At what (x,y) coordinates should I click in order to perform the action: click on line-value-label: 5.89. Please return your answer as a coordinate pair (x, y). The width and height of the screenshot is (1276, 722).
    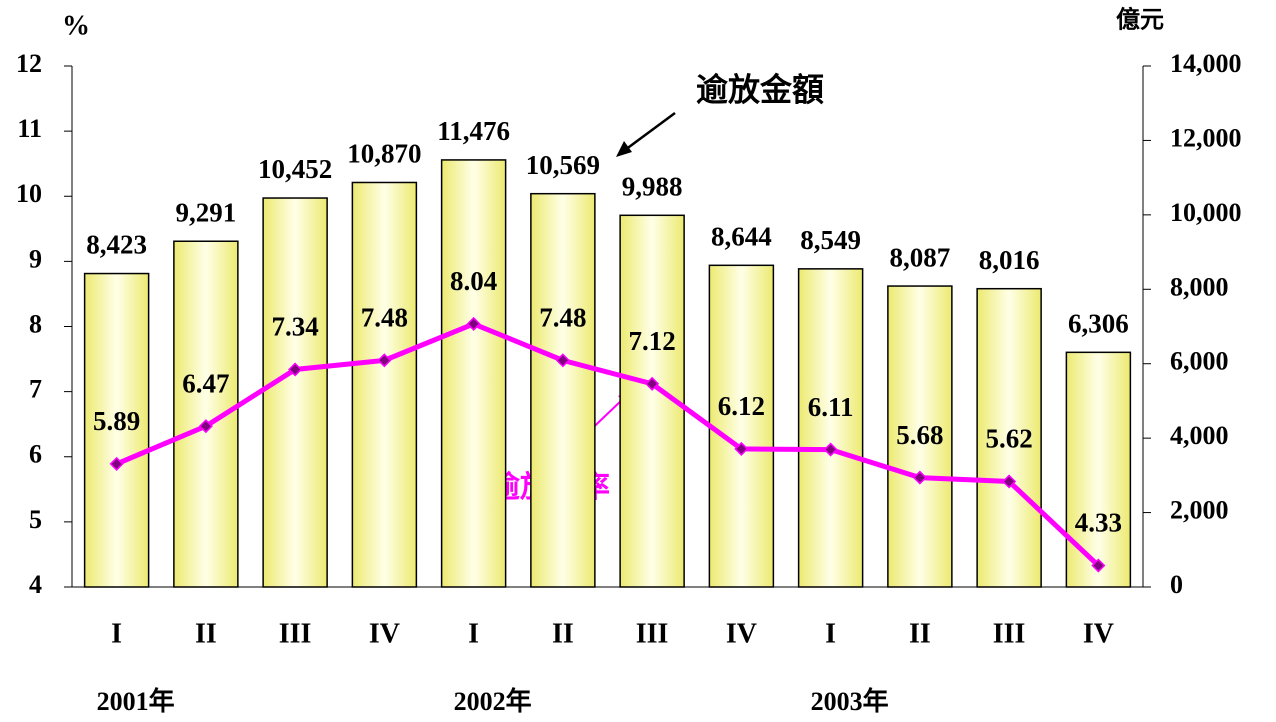
    Looking at the image, I should click on (116, 421).